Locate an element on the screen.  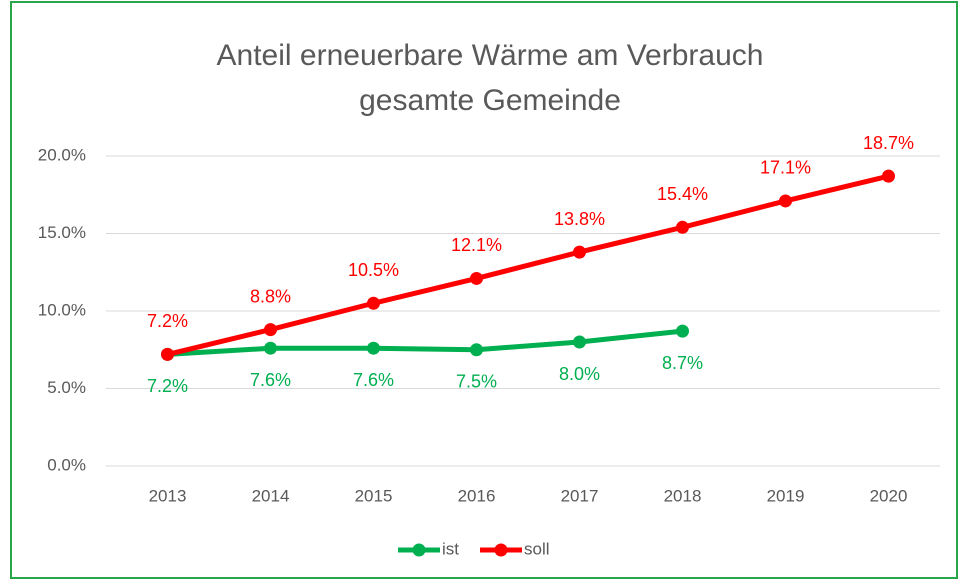
x-tick-label: 2018 is located at coordinates (683, 495).